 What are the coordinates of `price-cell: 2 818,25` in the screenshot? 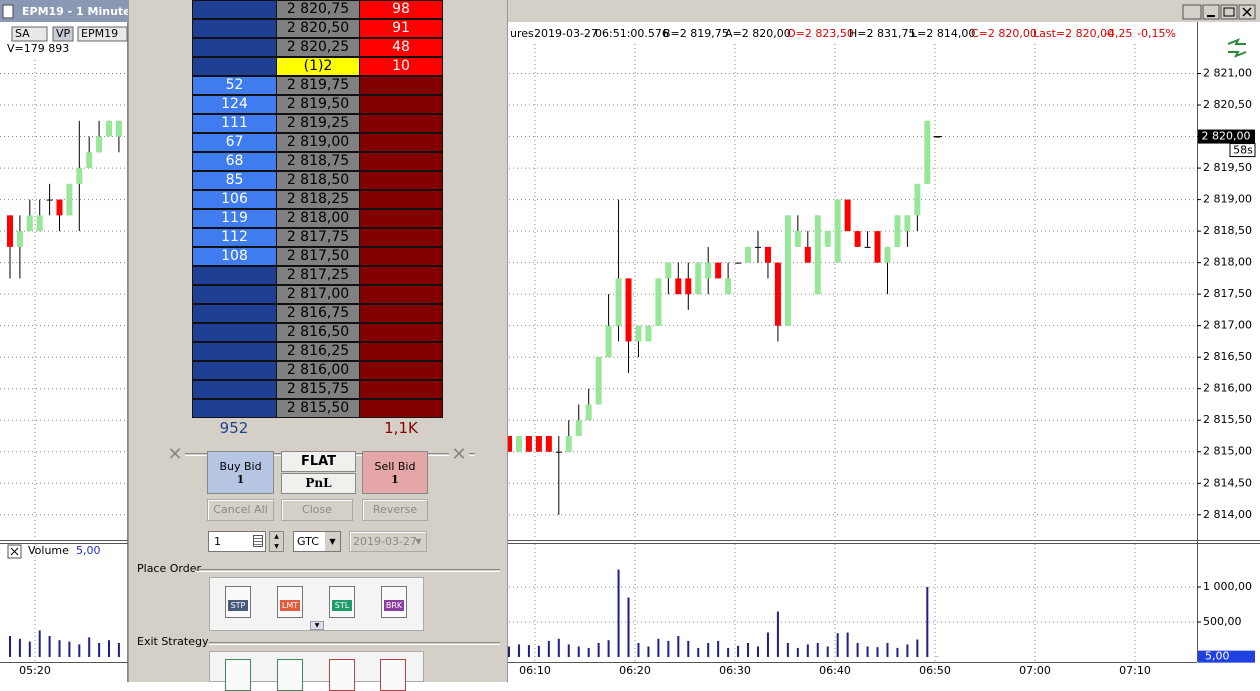 It's located at (318, 199).